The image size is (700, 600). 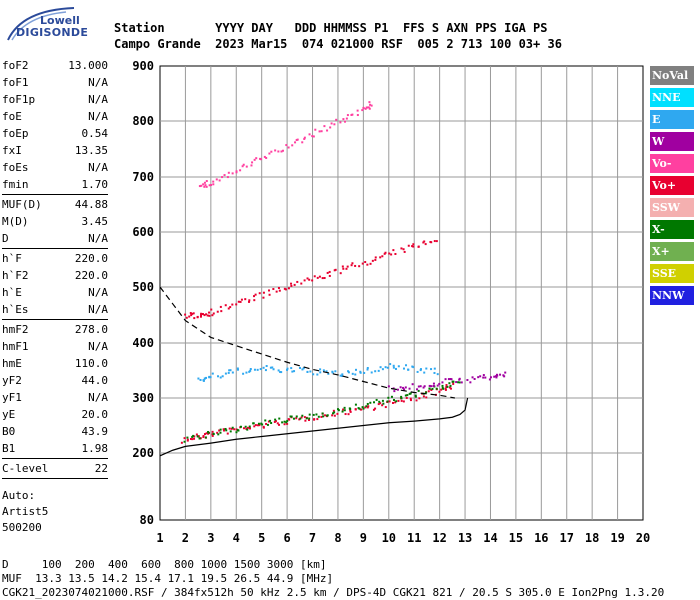 What do you see at coordinates (15, 329) in the screenshot?
I see `param-name: hmF2` at bounding box center [15, 329].